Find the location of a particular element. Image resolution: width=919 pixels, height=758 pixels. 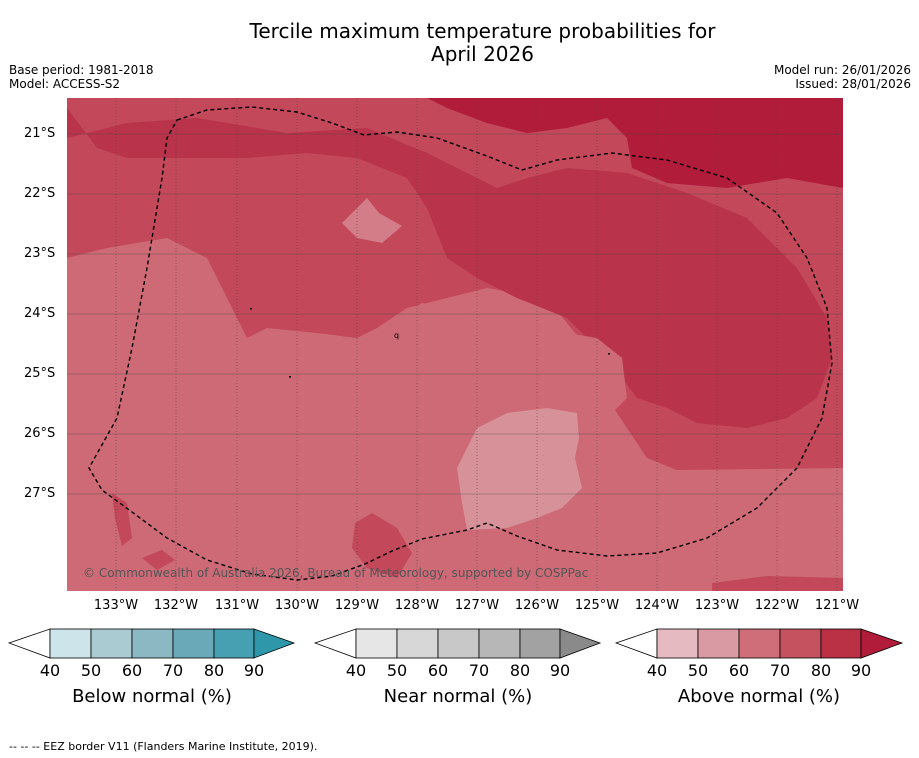

colorbar-label-above: Above normal (%) is located at coordinates (759, 696).